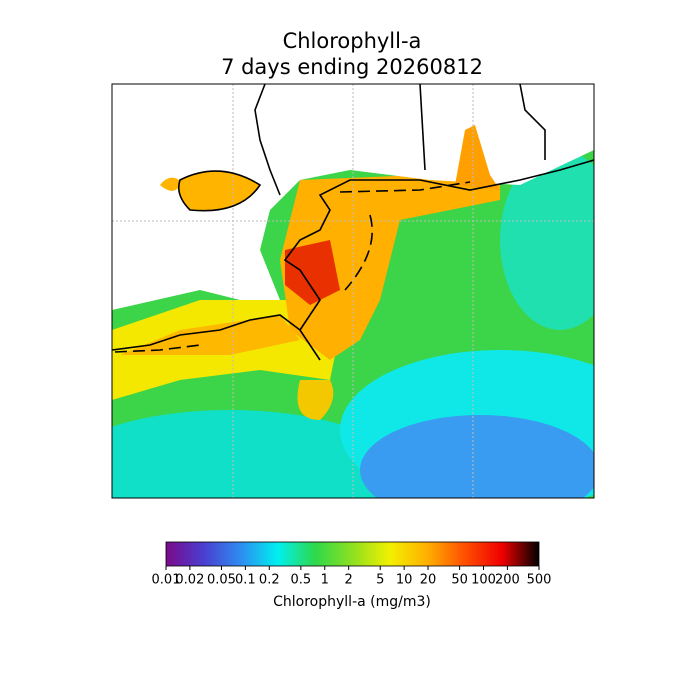  I want to click on colorbar-label: Chlorophyll-a (mg/m3), so click(352, 602).